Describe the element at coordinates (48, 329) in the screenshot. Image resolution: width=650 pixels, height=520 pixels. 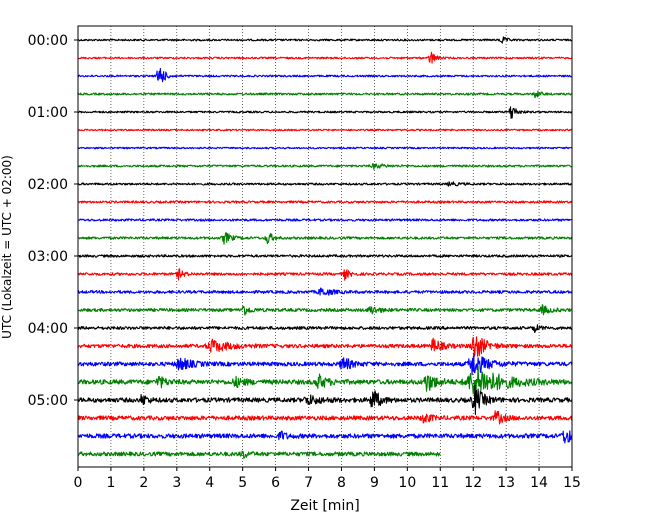
I see `y-tick-label-04:00: 04:00` at that location.